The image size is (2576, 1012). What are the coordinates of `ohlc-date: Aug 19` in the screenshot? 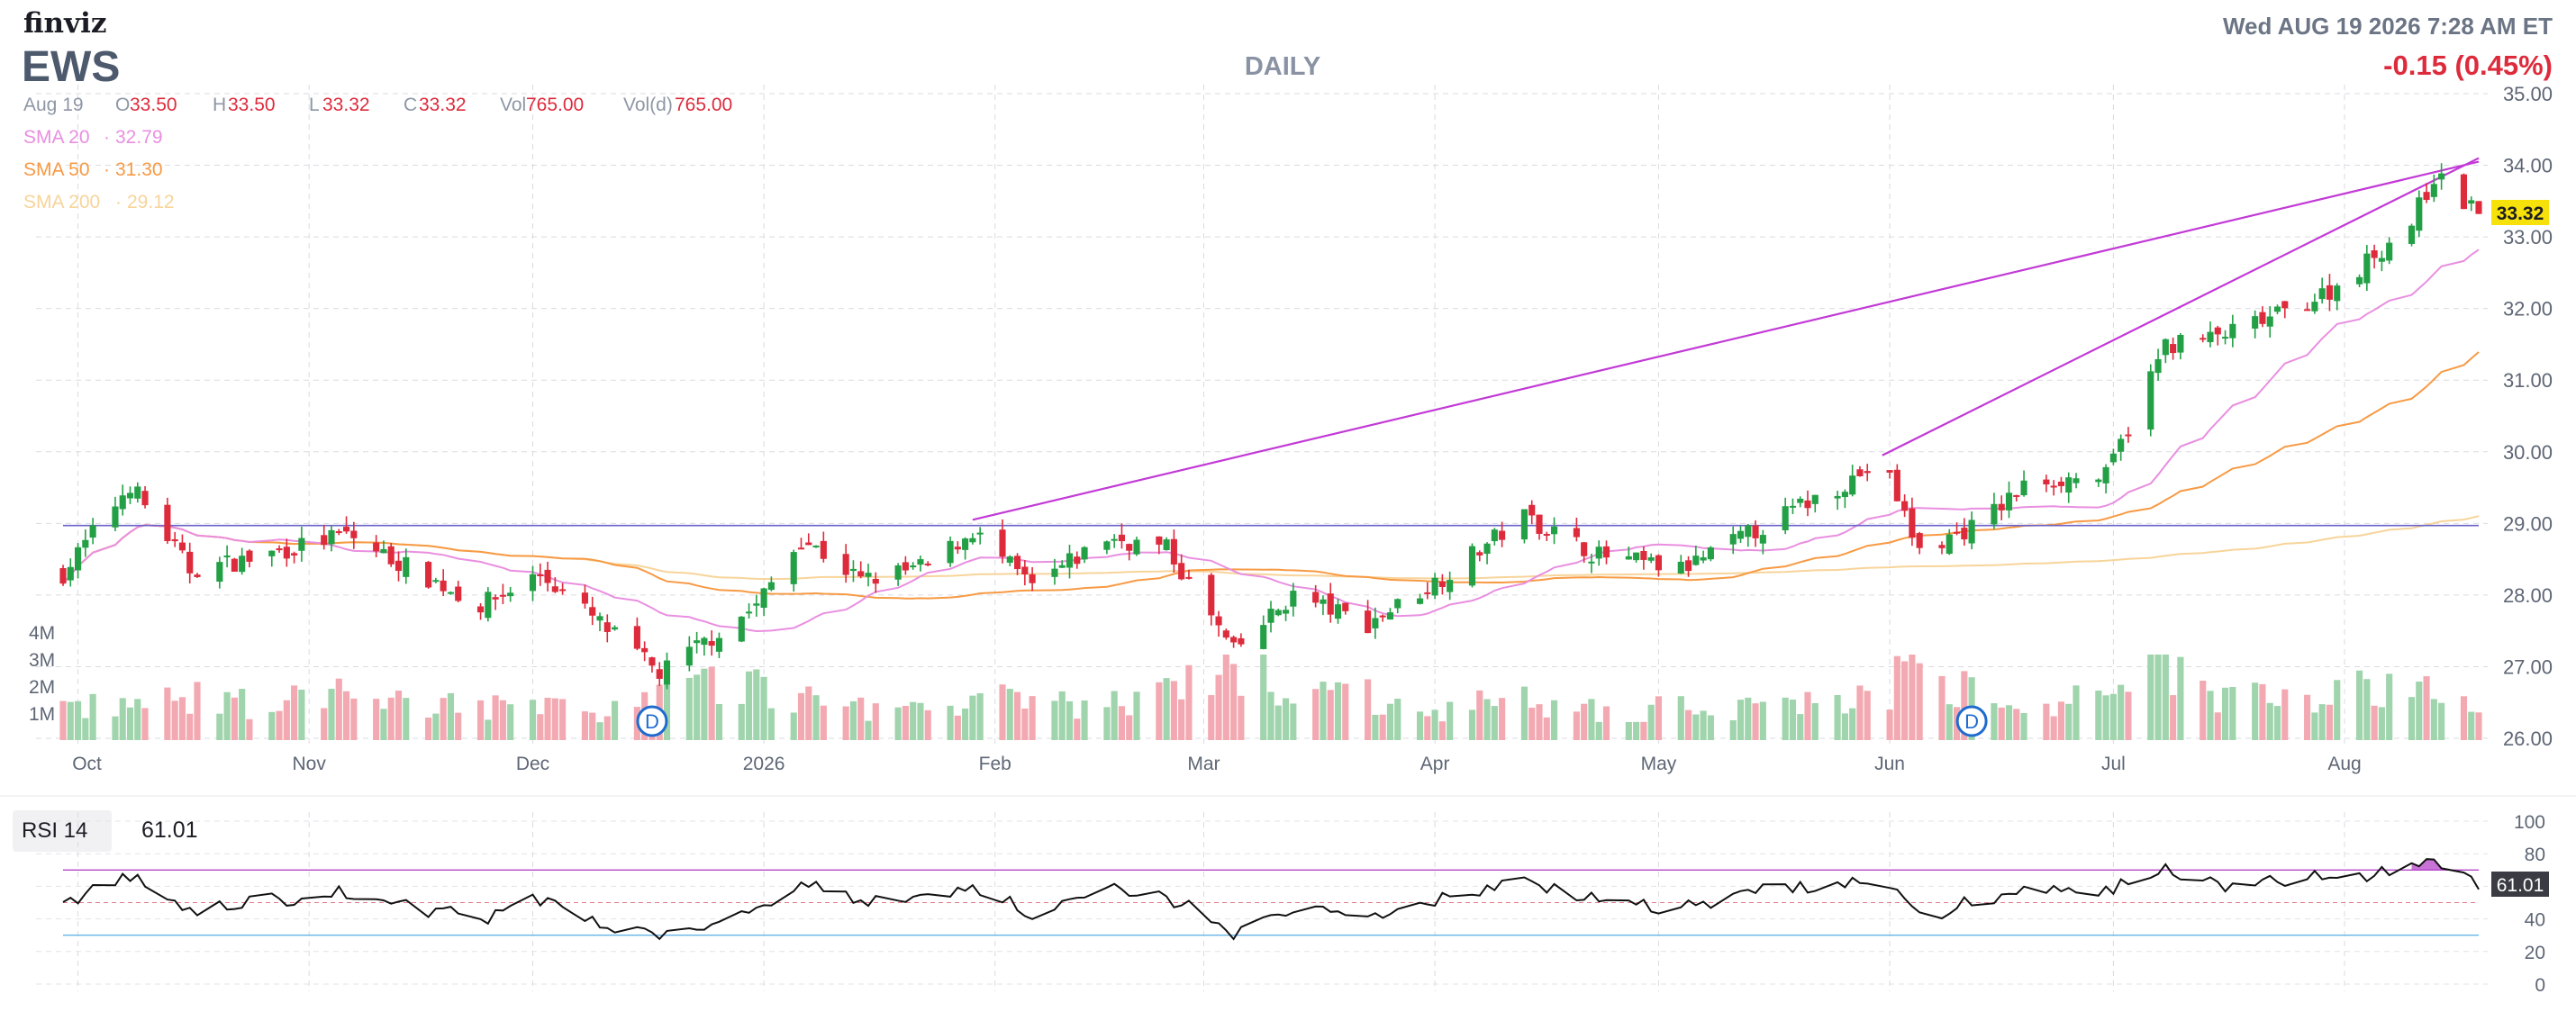 It's located at (53, 105).